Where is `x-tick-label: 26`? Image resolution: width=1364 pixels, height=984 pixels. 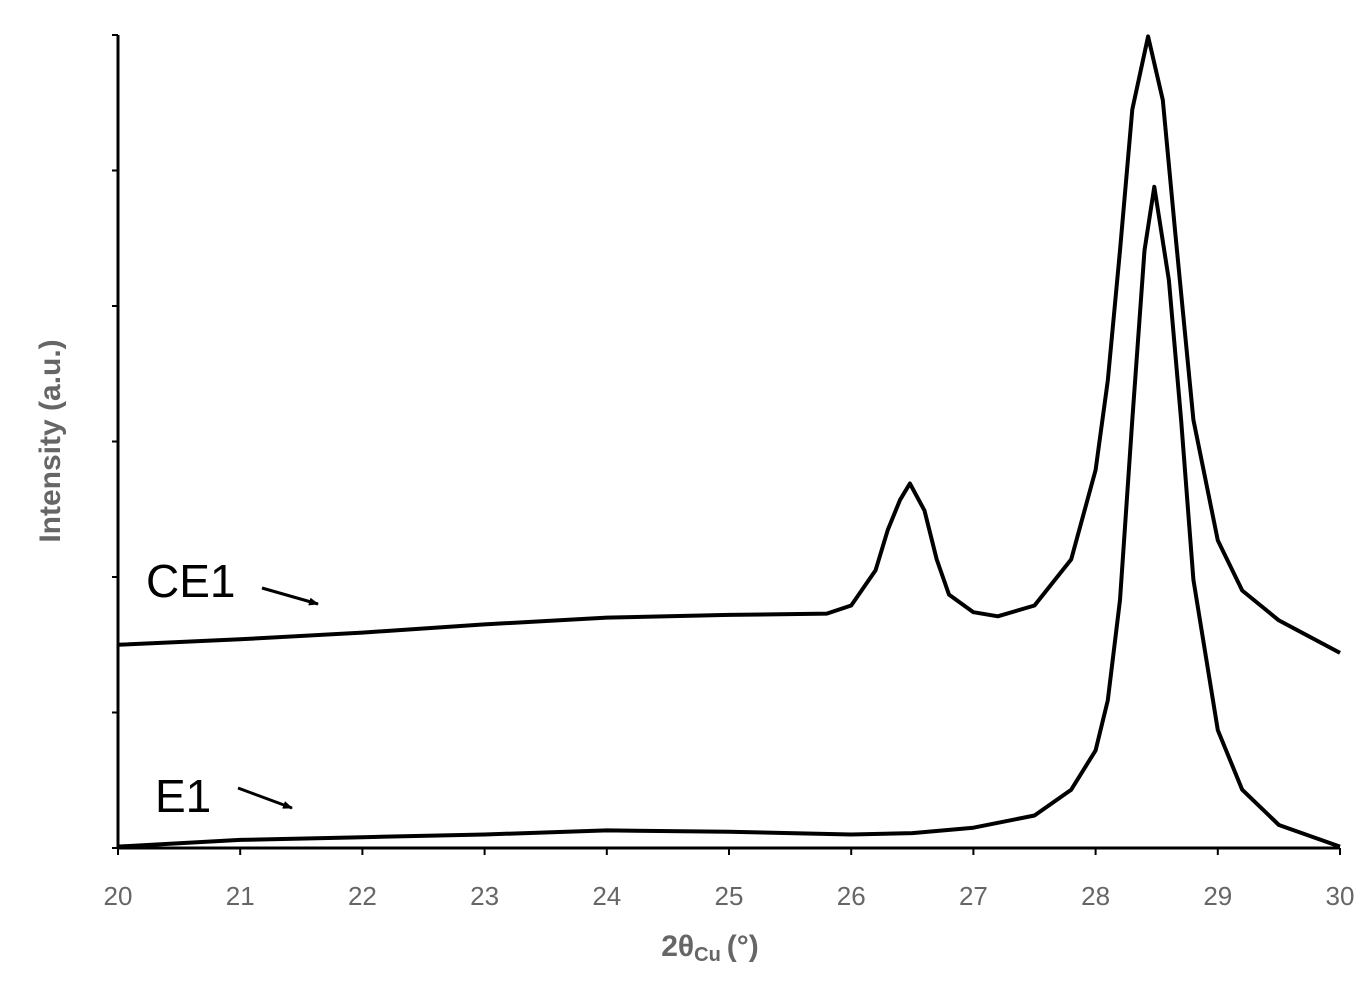 x-tick-label: 26 is located at coordinates (851, 896).